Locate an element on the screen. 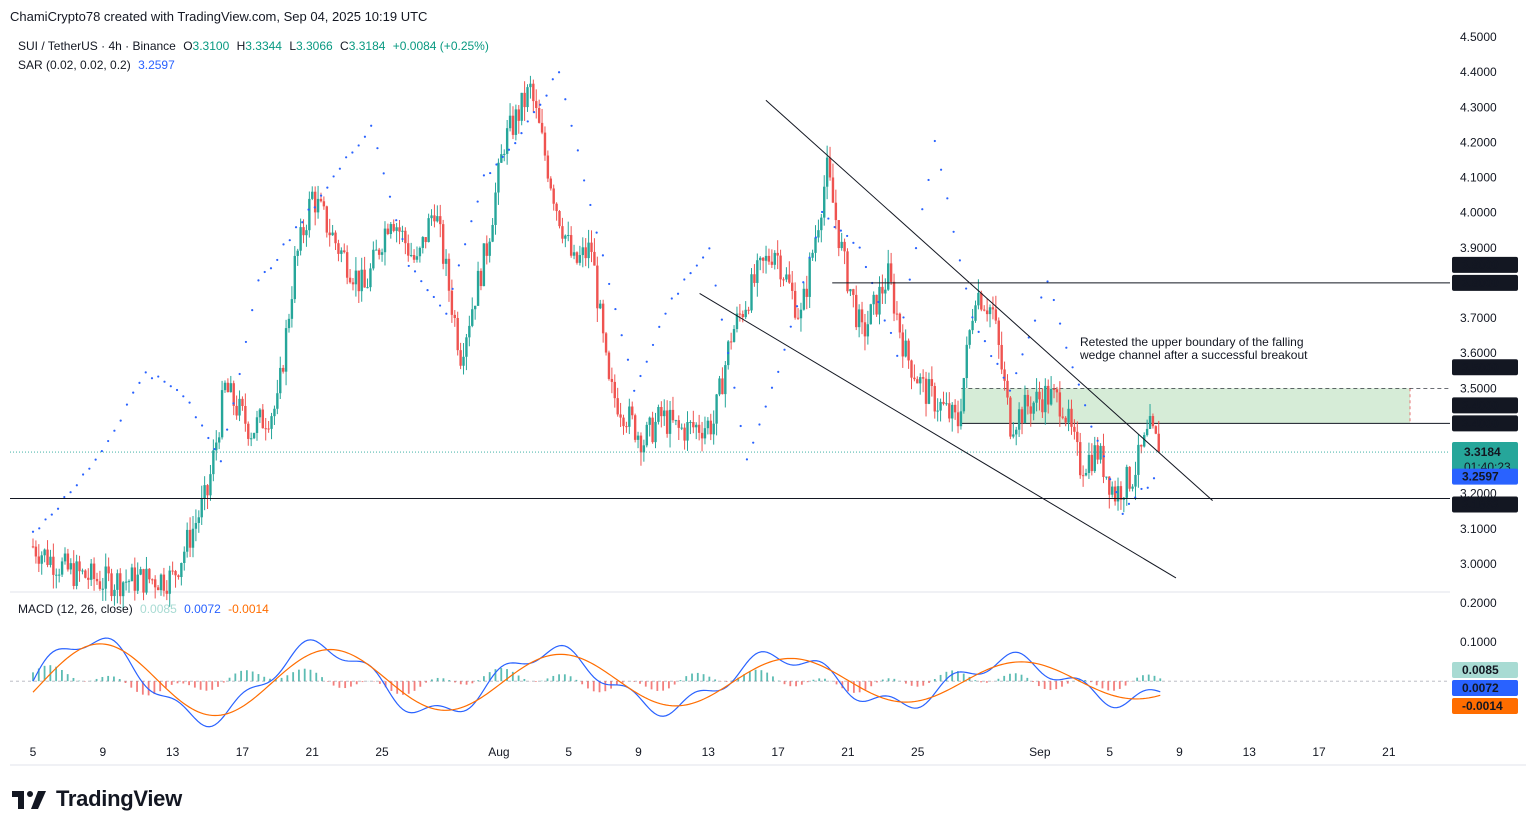 This screenshot has width=1536, height=832. wedge-lower-line is located at coordinates (938, 436).